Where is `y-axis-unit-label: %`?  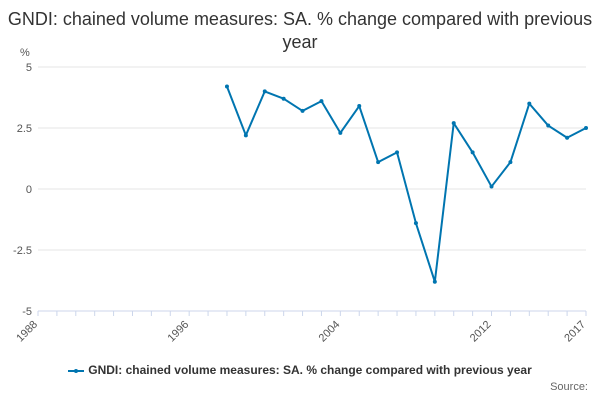 y-axis-unit-label: % is located at coordinates (25, 53).